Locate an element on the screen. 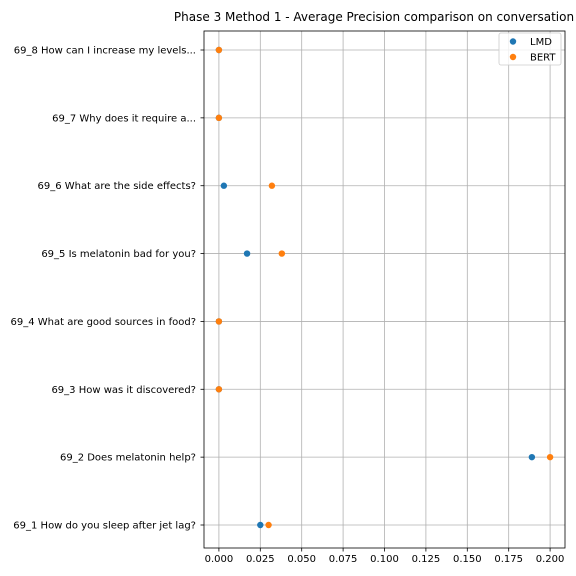 This screenshot has height=576, width=576. y-tick-label: 69_6 What are the side effects? is located at coordinates (117, 186).